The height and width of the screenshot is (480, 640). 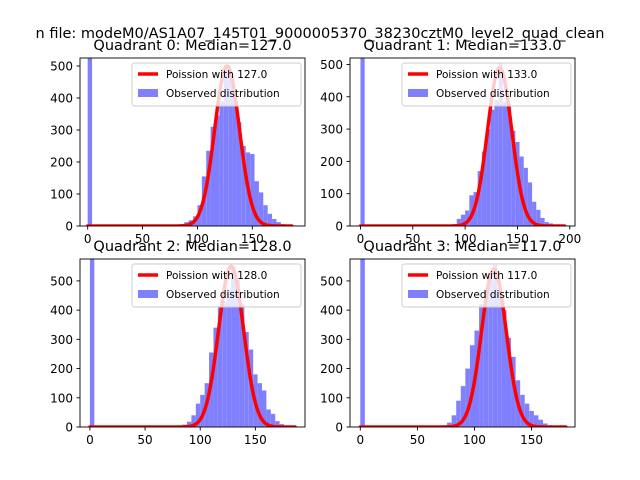 I want to click on x-tick-label: 0, so click(x=90, y=440).